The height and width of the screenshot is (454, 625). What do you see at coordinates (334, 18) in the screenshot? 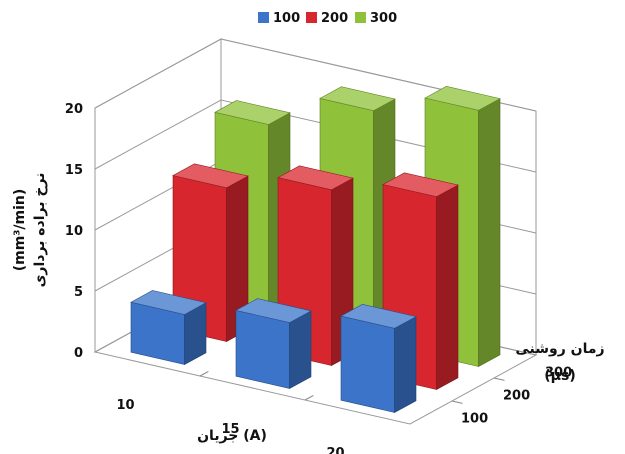
I see `legend-label-200: 200` at bounding box center [334, 18].